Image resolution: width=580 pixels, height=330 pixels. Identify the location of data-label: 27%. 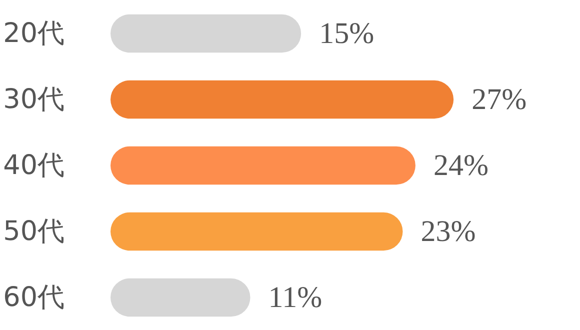
(499, 99).